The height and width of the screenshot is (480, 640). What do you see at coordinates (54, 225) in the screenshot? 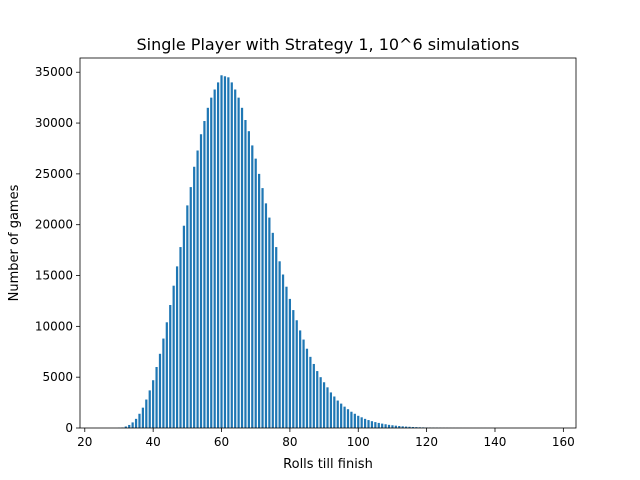
I see `y-tick-label: 20000` at bounding box center [54, 225].